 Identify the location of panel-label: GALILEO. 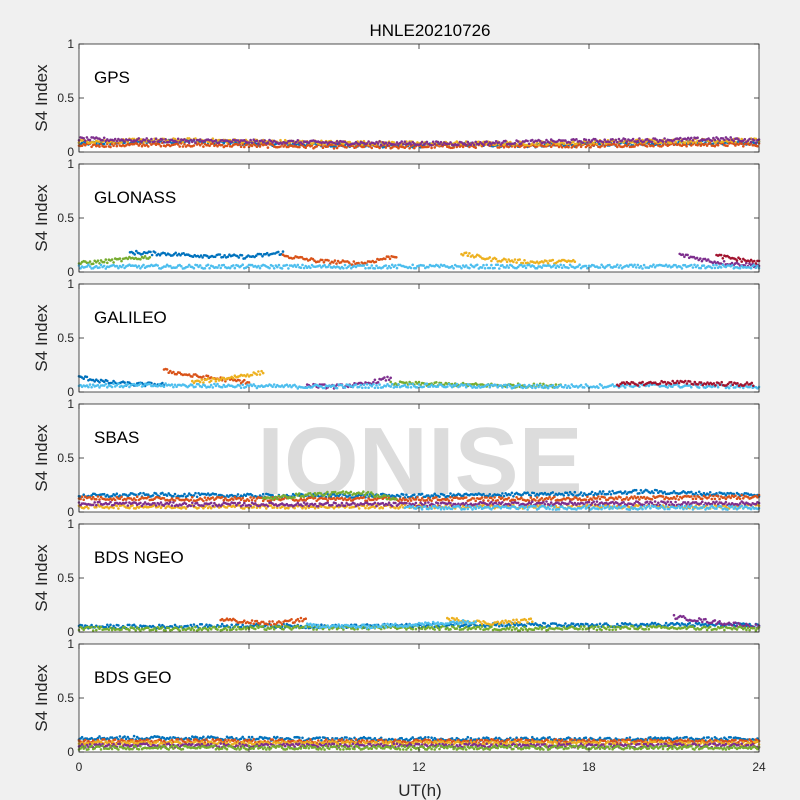
(130, 317).